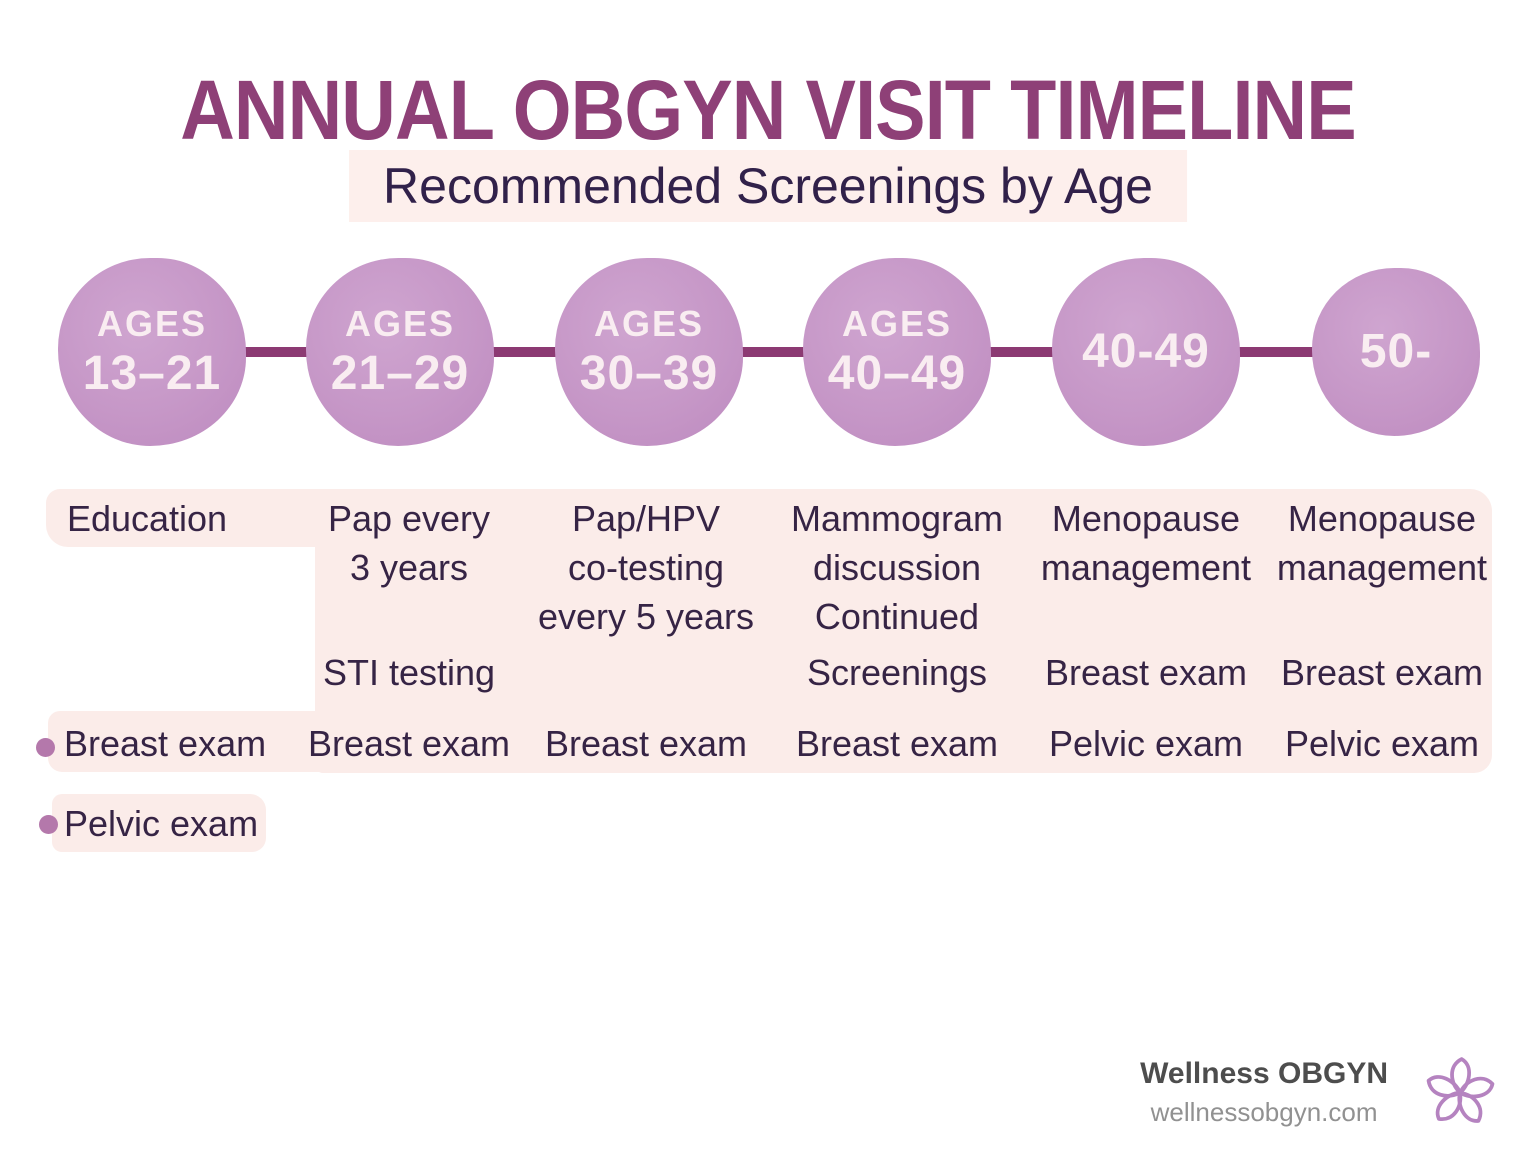 The height and width of the screenshot is (1154, 1536). What do you see at coordinates (773, 352) in the screenshot?
I see `timeline-connector` at bounding box center [773, 352].